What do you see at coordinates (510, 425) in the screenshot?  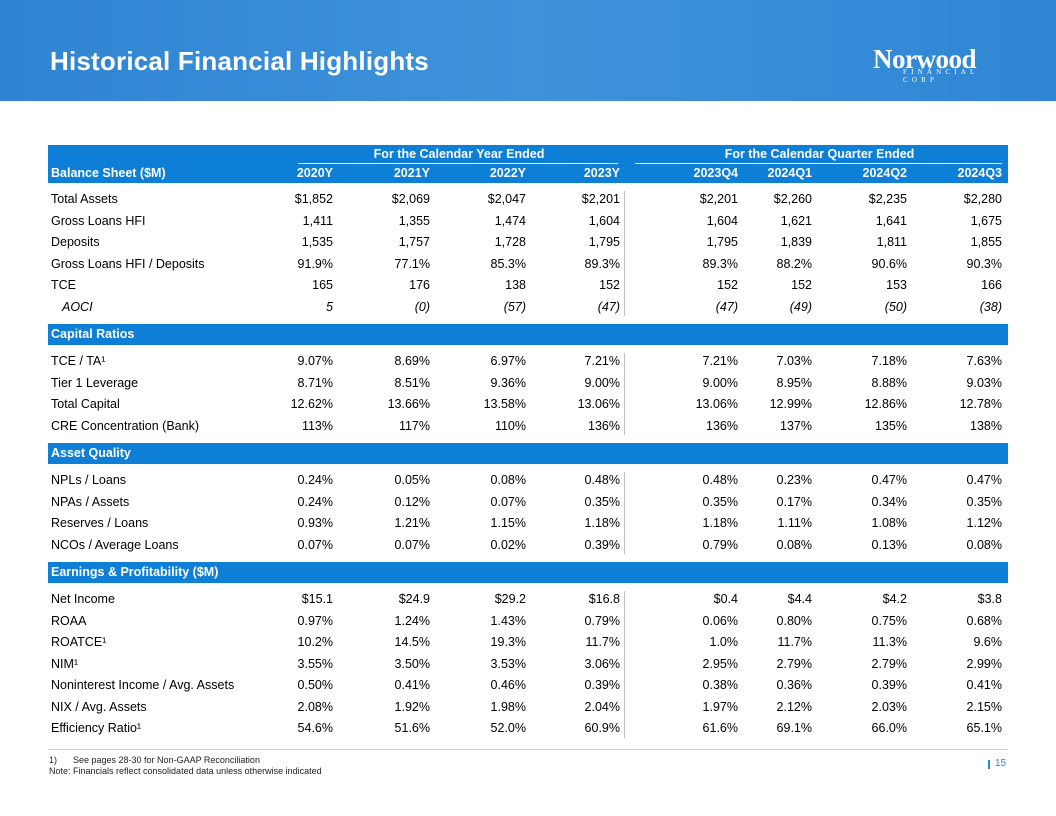 I see `value-cell: 110%` at bounding box center [510, 425].